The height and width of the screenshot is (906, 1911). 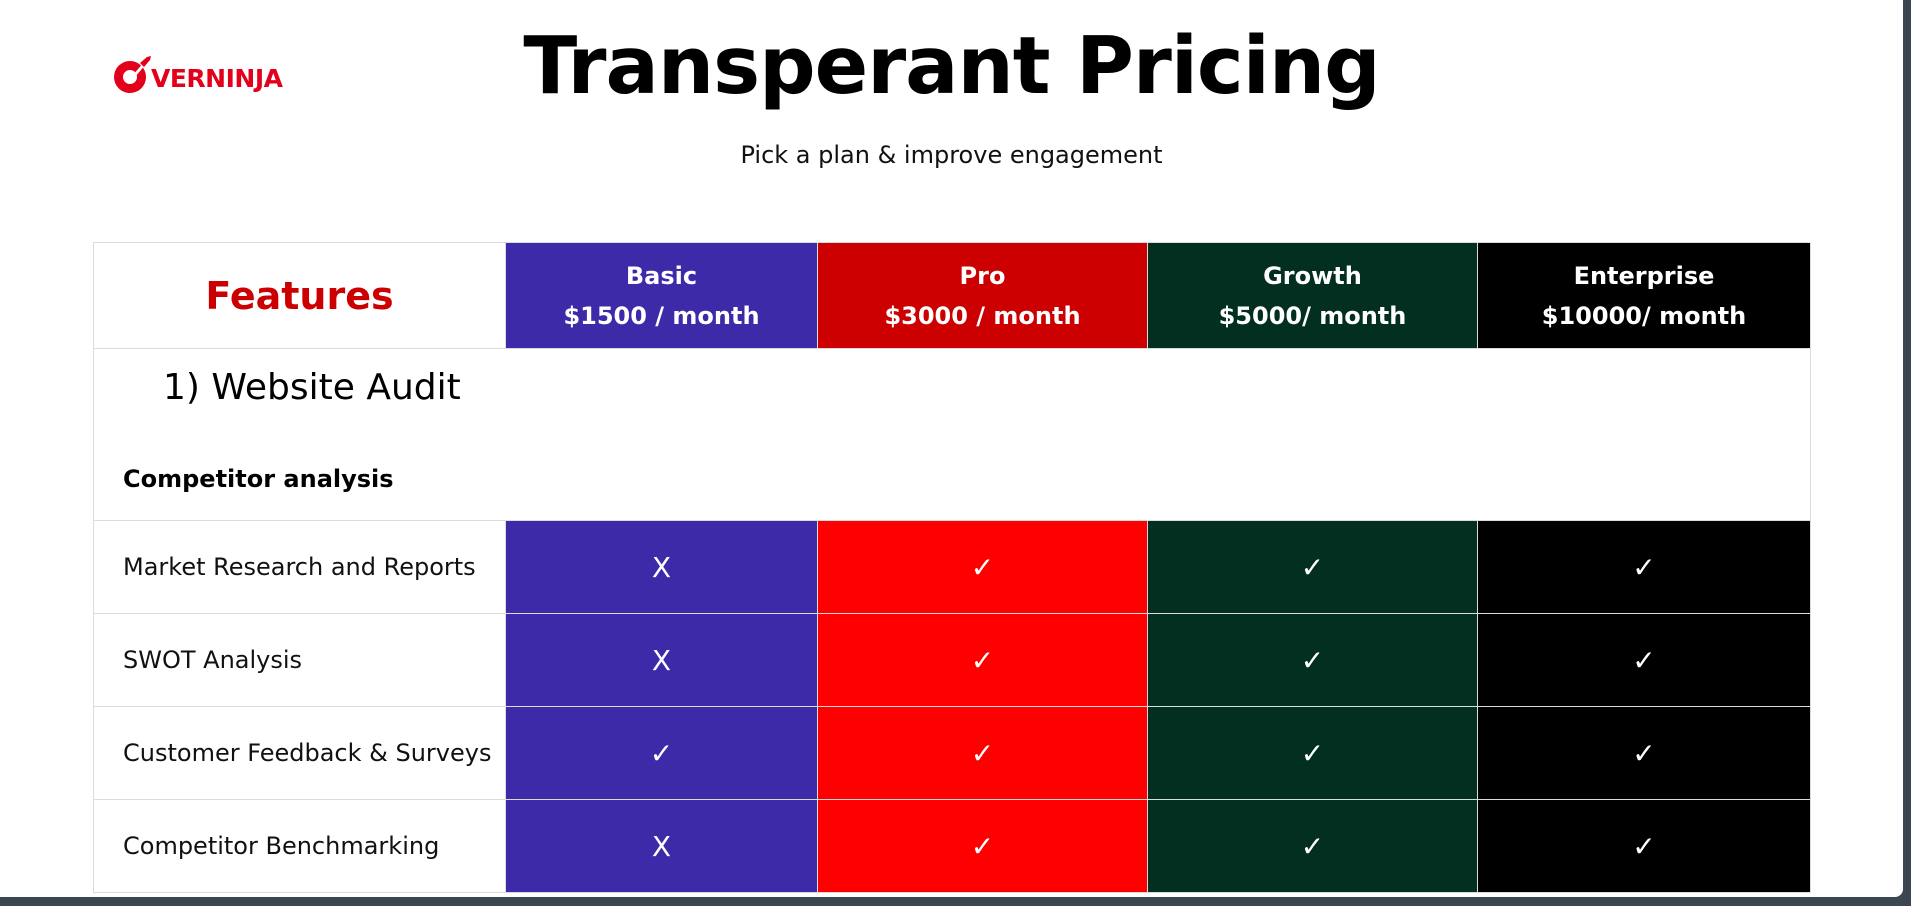 I want to click on plan-price: $3000 / month, so click(x=982, y=315).